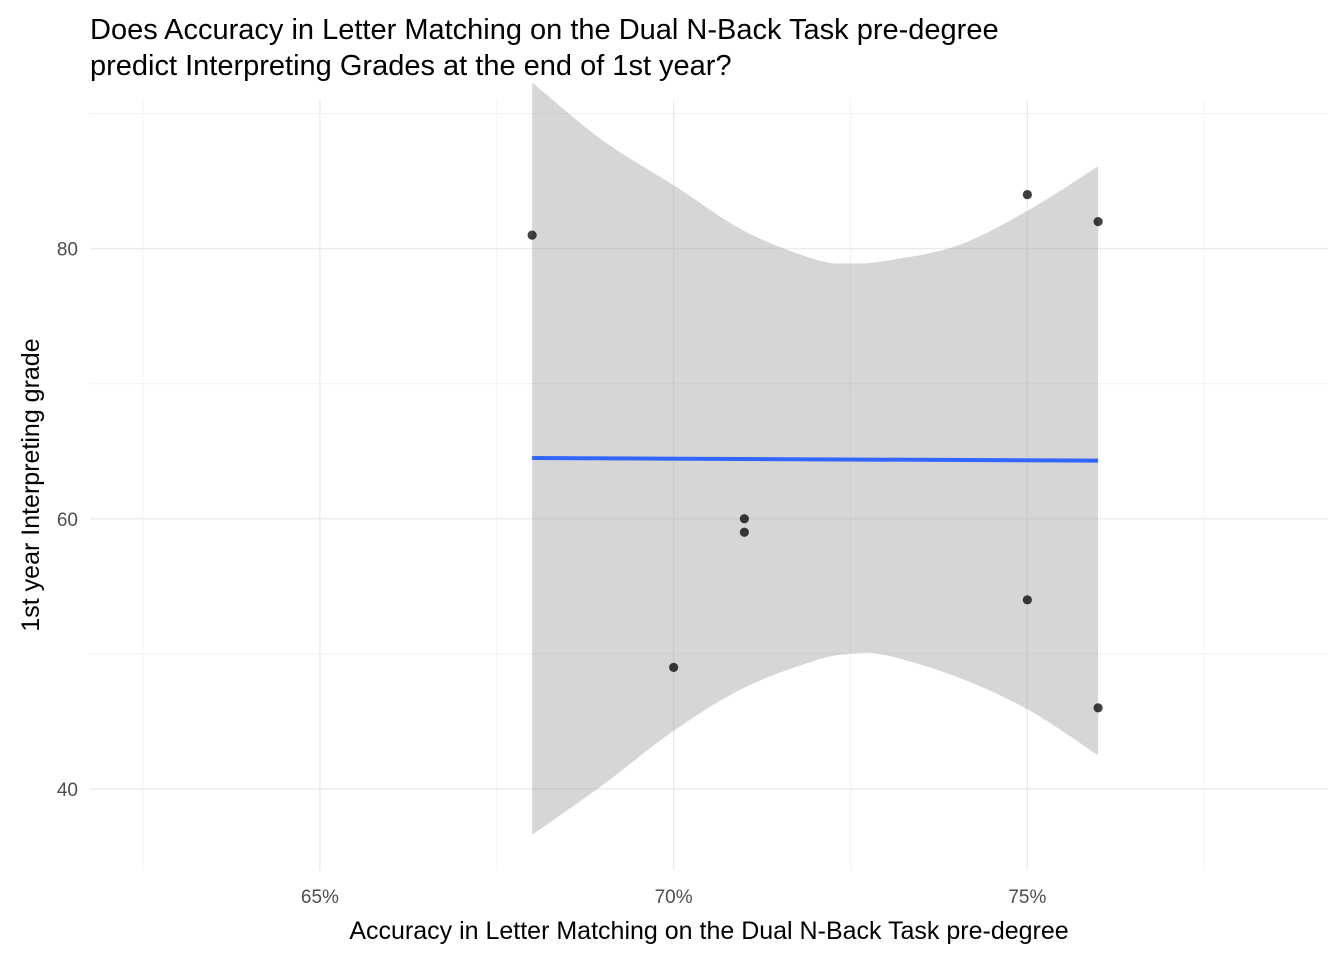  Describe the element at coordinates (815, 459) in the screenshot. I see `regression-line` at that location.